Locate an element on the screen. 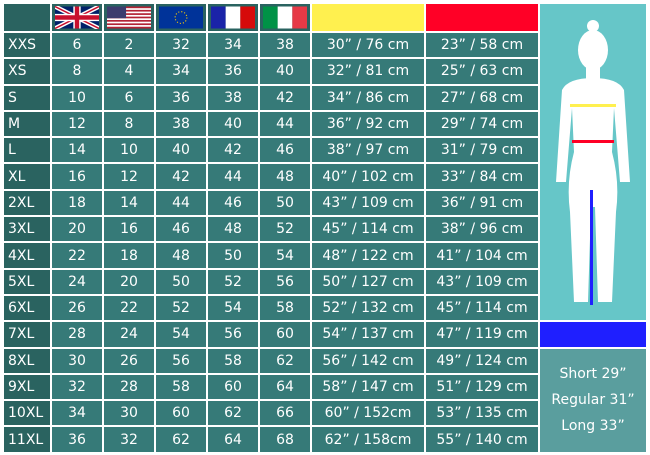  eu-size-cell: 58 is located at coordinates (181, 387).